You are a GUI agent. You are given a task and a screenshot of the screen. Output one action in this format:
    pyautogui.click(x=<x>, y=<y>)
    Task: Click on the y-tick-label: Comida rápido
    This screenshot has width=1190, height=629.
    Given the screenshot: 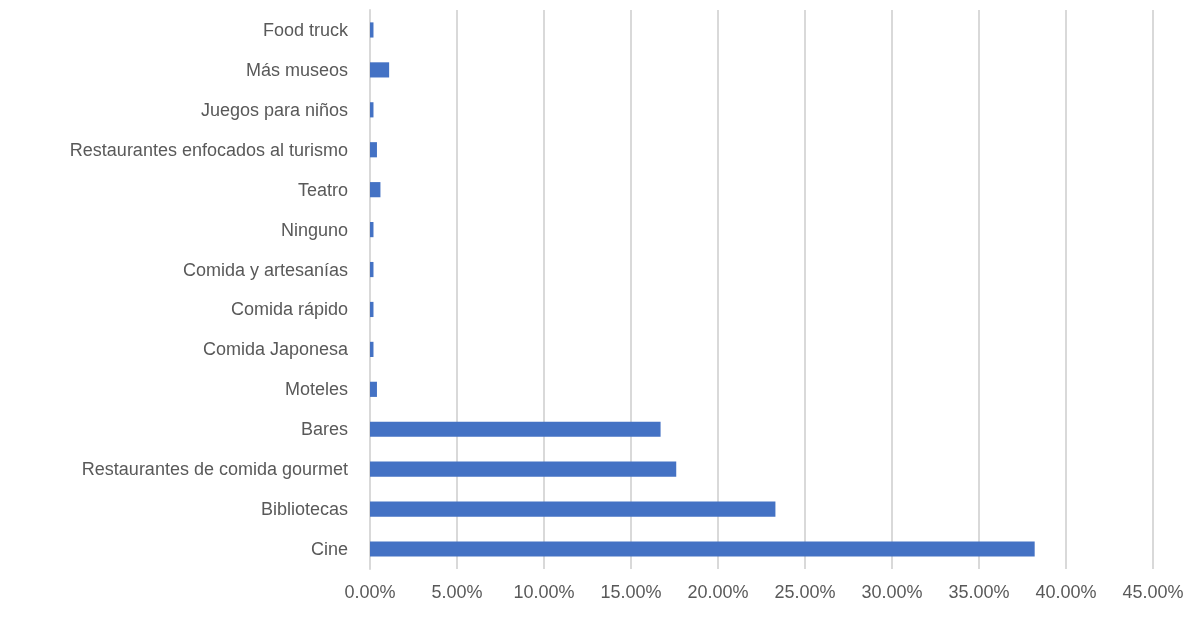 What is the action you would take?
    pyautogui.click(x=289, y=309)
    